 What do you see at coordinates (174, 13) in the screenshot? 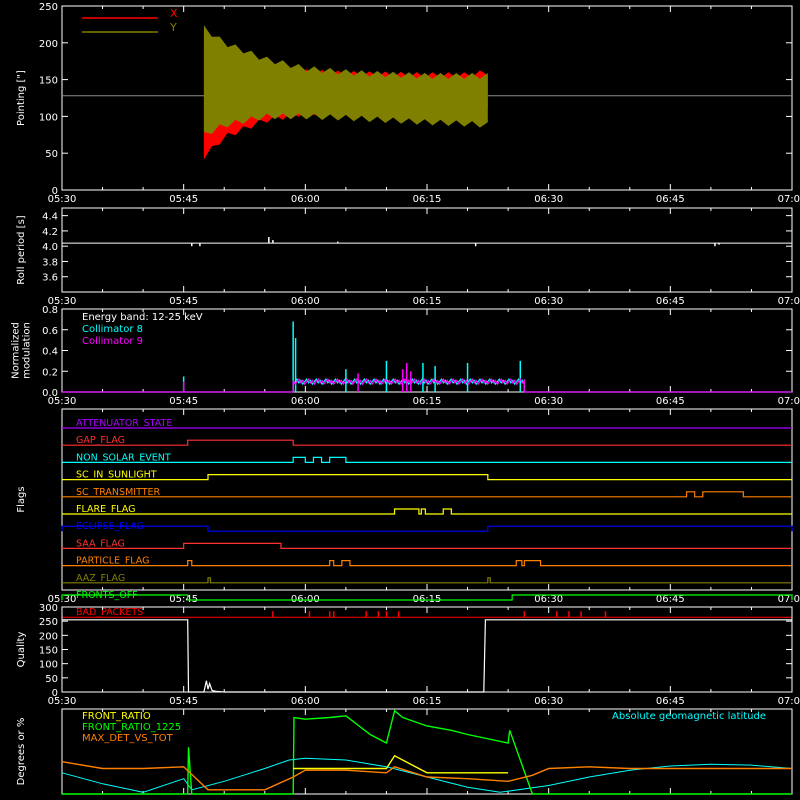
I see `legend-label-x: X` at bounding box center [174, 13].